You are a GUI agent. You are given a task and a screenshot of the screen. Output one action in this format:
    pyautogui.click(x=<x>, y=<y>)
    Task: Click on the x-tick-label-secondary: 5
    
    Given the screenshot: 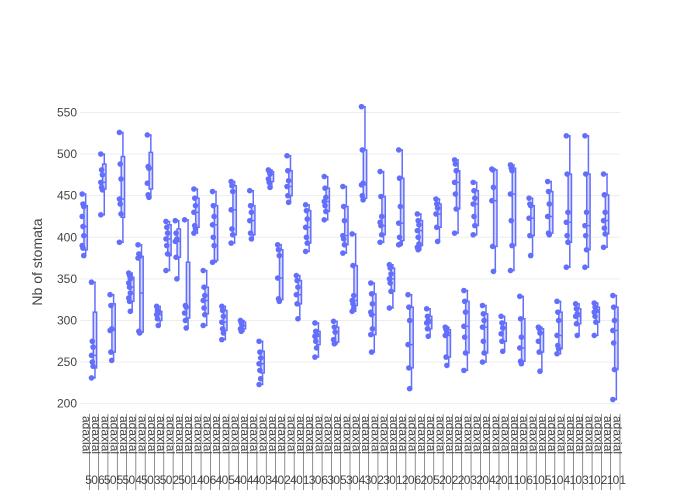 What is the action you would take?
    pyautogui.click(x=126, y=480)
    